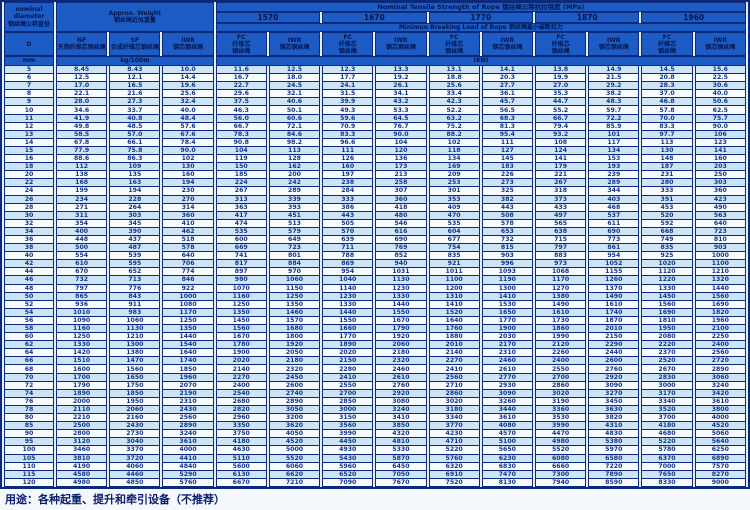 Image resolution: width=750 pixels, height=510 pixels. Describe the element at coordinates (507, 248) in the screenshot. I see `value-cell: 815` at that location.